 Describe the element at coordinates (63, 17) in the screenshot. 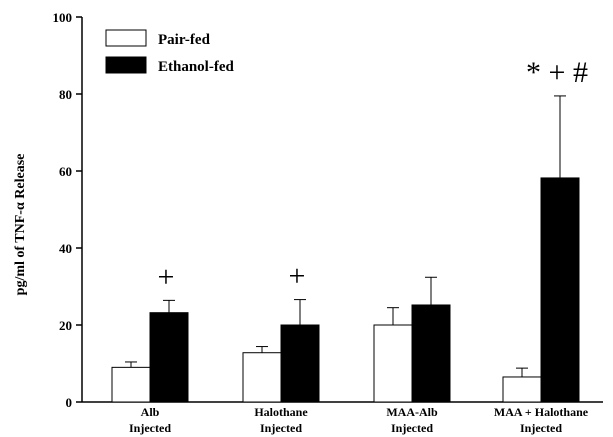

I see `y-tick-label: 100` at that location.